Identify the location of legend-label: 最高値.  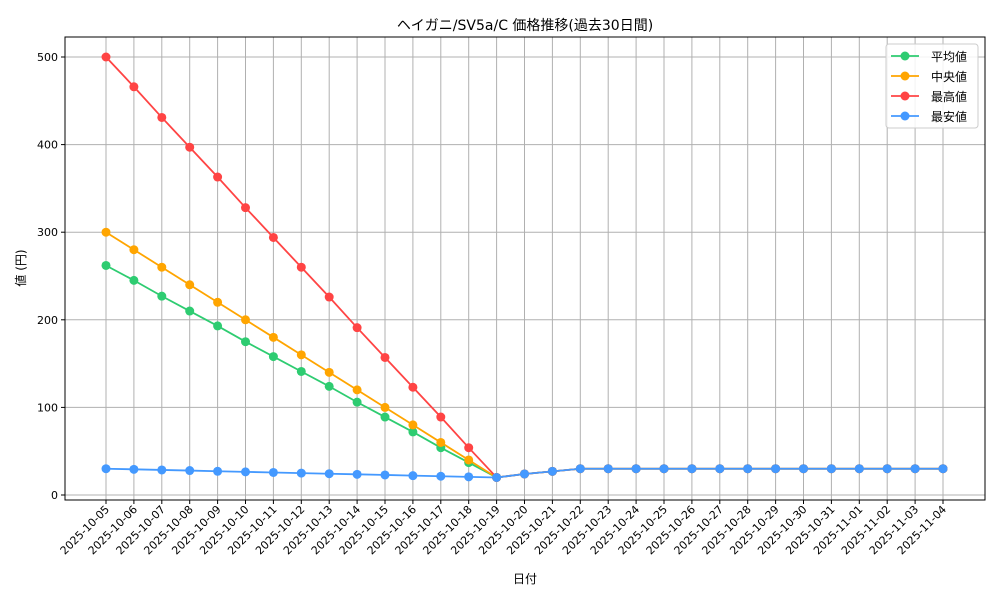
(949, 96).